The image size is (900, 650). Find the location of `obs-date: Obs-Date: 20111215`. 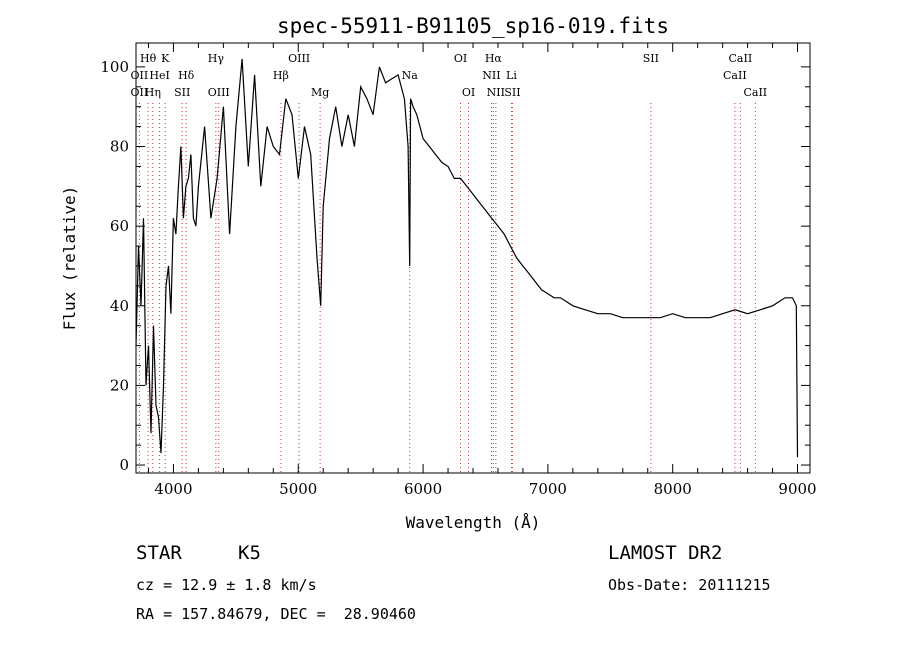

obs-date: Obs-Date: 20111215 is located at coordinates (689, 585).